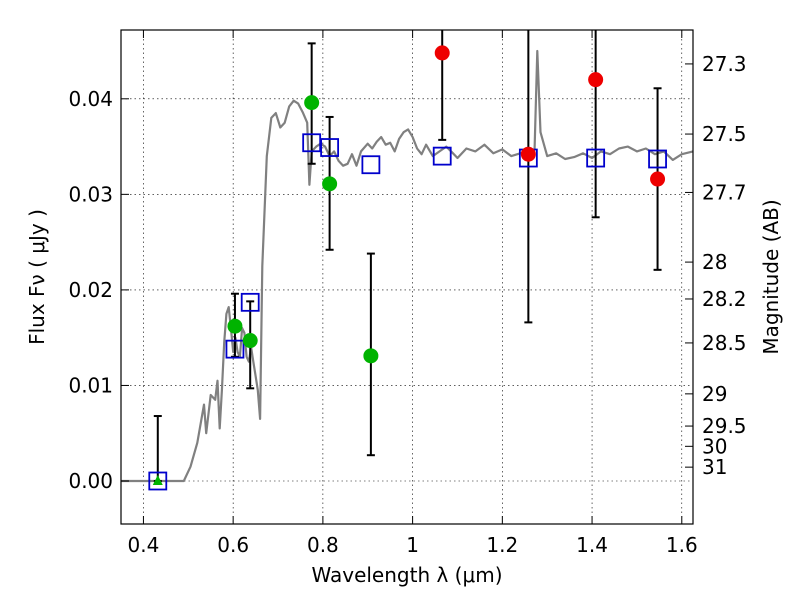  I want to click on y-tick-label: 0.03, so click(90, 194).